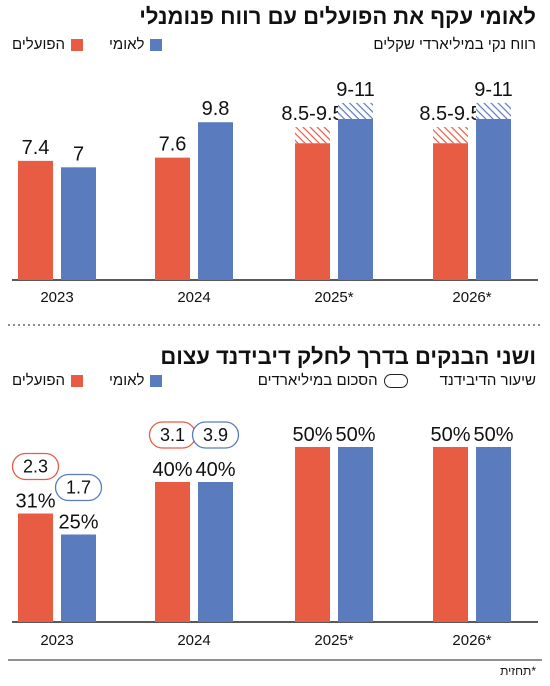 The image size is (550, 686). I want to click on chart1-legend: לאומי הפועלים, so click(87, 44).